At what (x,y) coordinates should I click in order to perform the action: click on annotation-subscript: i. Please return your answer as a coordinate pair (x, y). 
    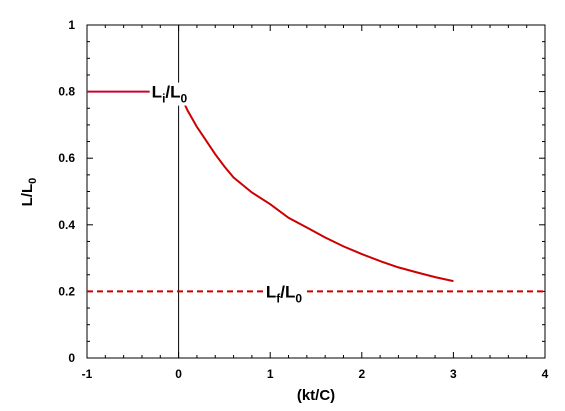
    Looking at the image, I should click on (163, 99).